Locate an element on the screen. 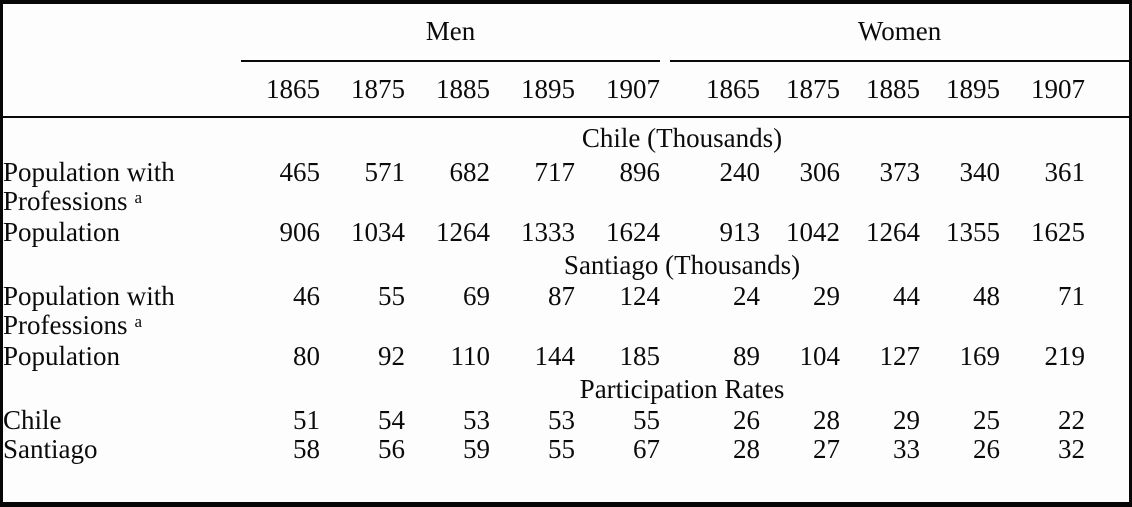 The image size is (1132, 507). value-cell: 24 is located at coordinates (747, 296).